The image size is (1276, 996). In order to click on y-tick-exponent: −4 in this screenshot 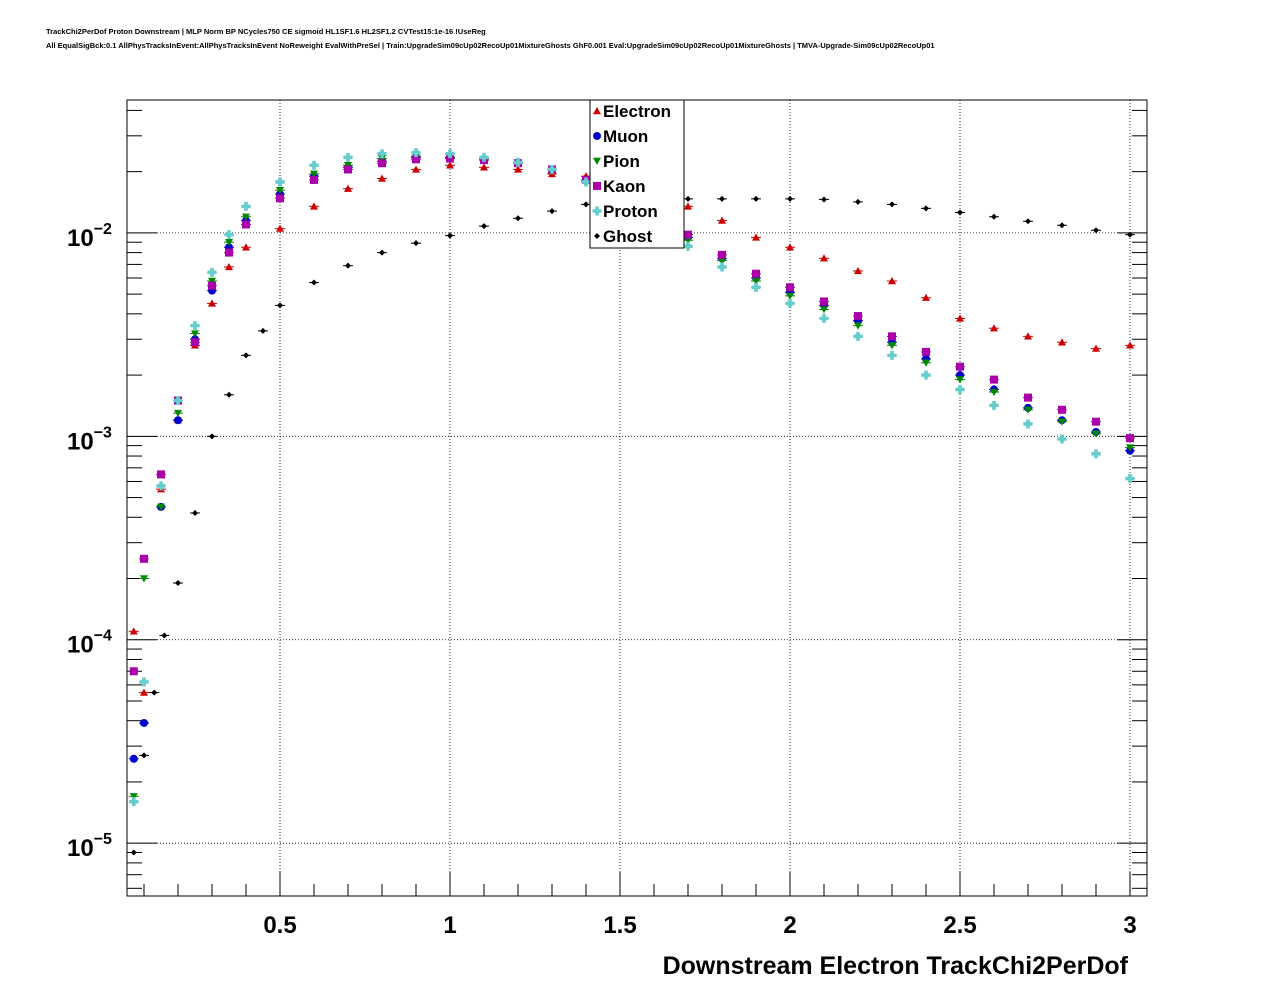, I will do `click(103, 636)`.